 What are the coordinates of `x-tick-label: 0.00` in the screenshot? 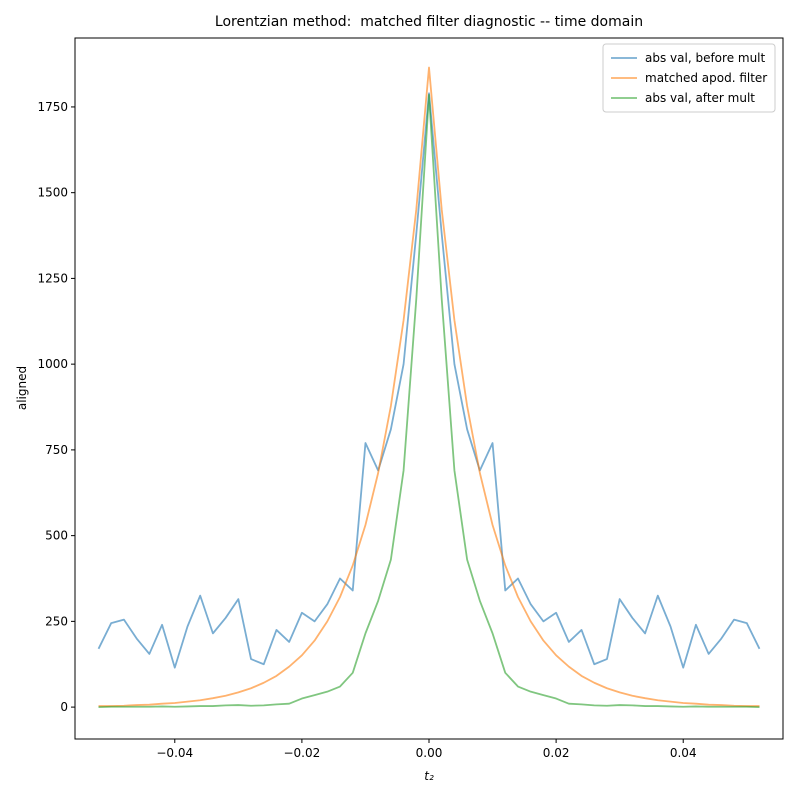 It's located at (429, 753).